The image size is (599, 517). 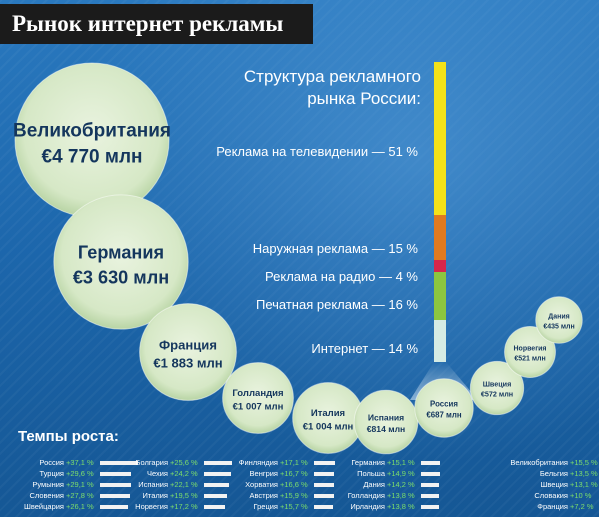 What do you see at coordinates (257, 393) in the screenshot?
I see `bubble-country-label: Голландия` at bounding box center [257, 393].